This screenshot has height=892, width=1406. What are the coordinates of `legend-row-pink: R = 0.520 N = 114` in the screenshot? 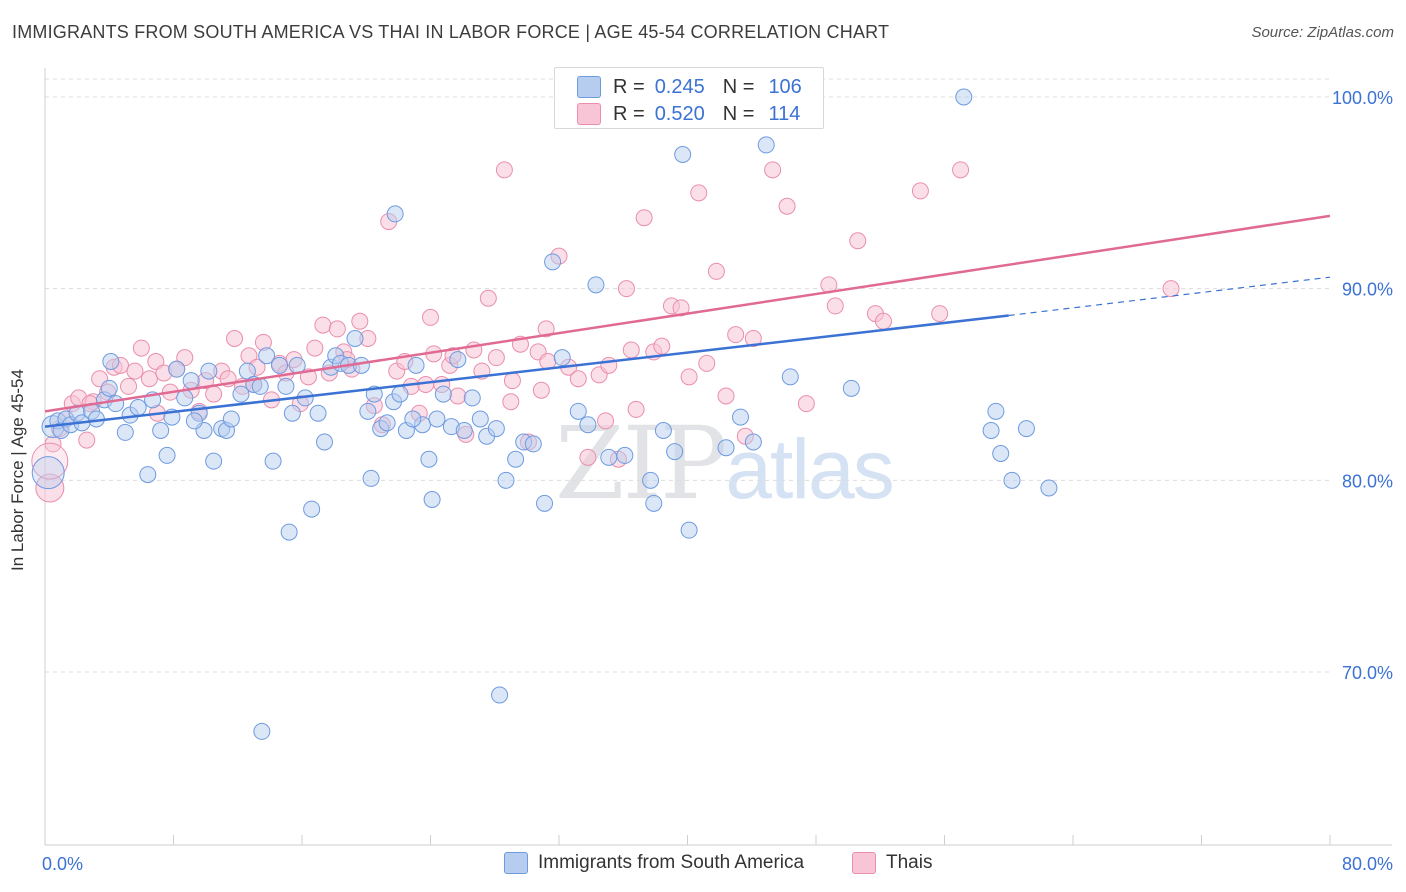 It's located at (688, 114).